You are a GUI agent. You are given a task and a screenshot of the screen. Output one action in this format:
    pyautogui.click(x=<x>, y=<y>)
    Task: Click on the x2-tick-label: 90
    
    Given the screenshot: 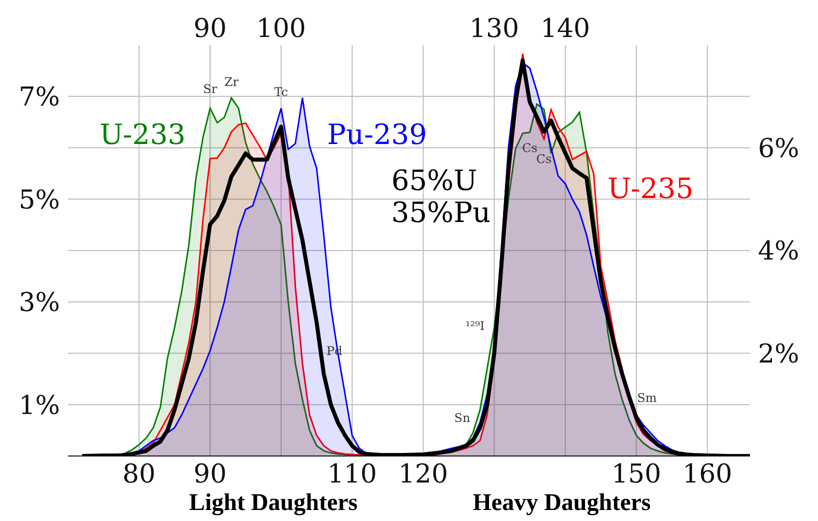 What is the action you would take?
    pyautogui.click(x=210, y=29)
    